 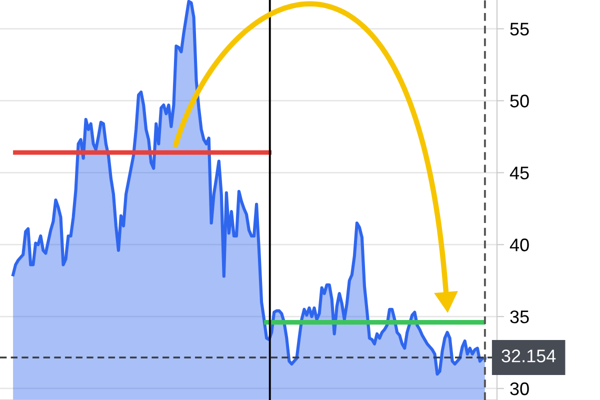 I want to click on ref-line-label: 32.154, so click(x=529, y=356).